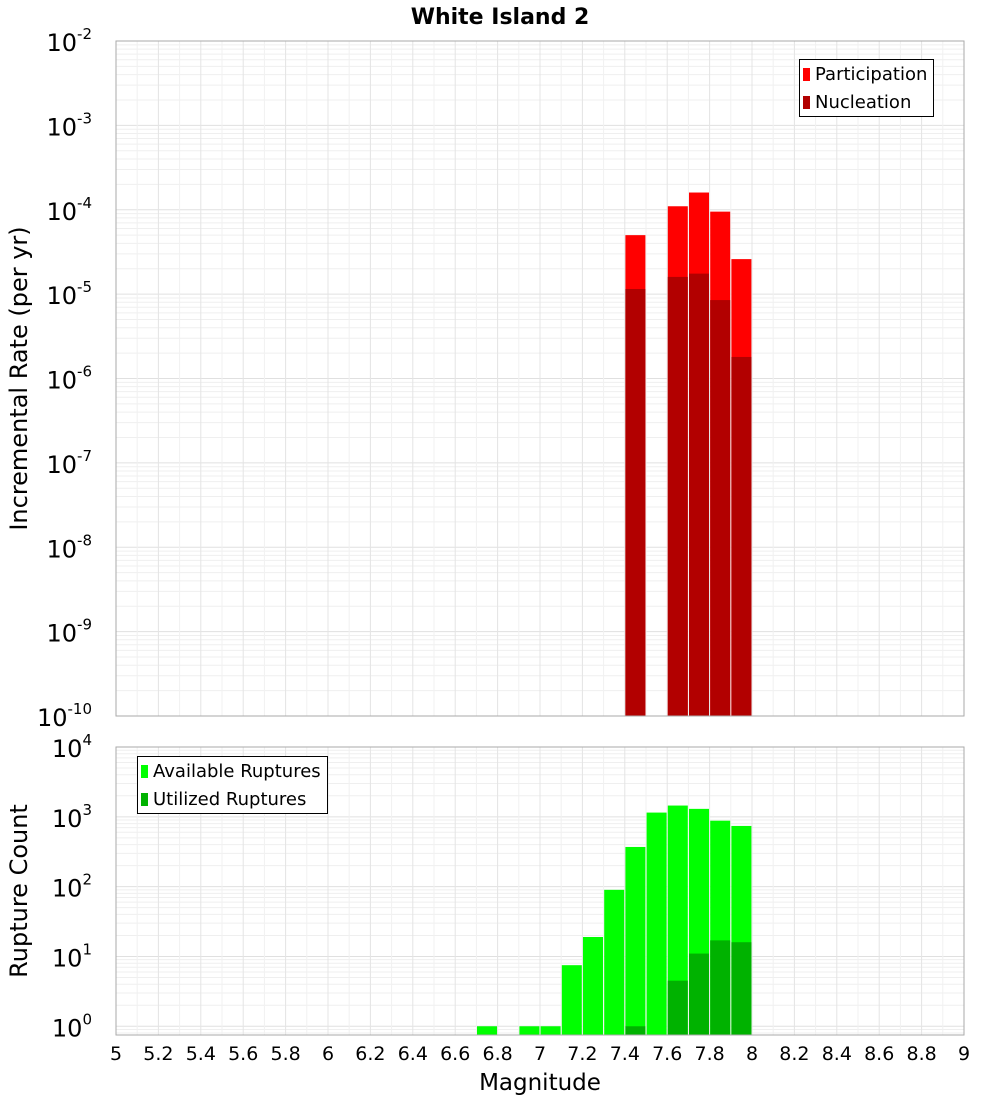 This screenshot has width=1000, height=1104. Describe the element at coordinates (72, 1026) in the screenshot. I see `y-tick-label: 10⁰` at that location.